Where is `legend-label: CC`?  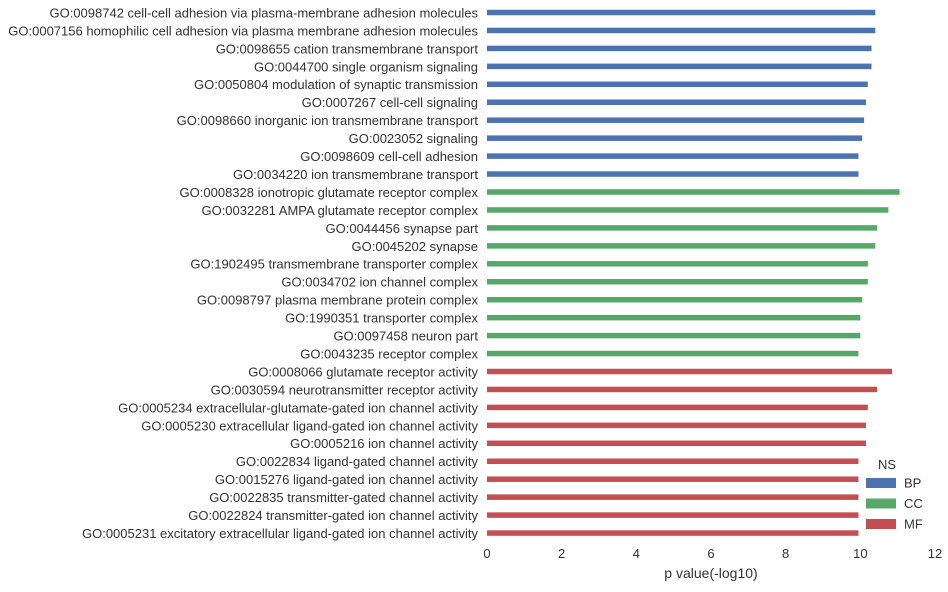 legend-label: CC is located at coordinates (913, 503).